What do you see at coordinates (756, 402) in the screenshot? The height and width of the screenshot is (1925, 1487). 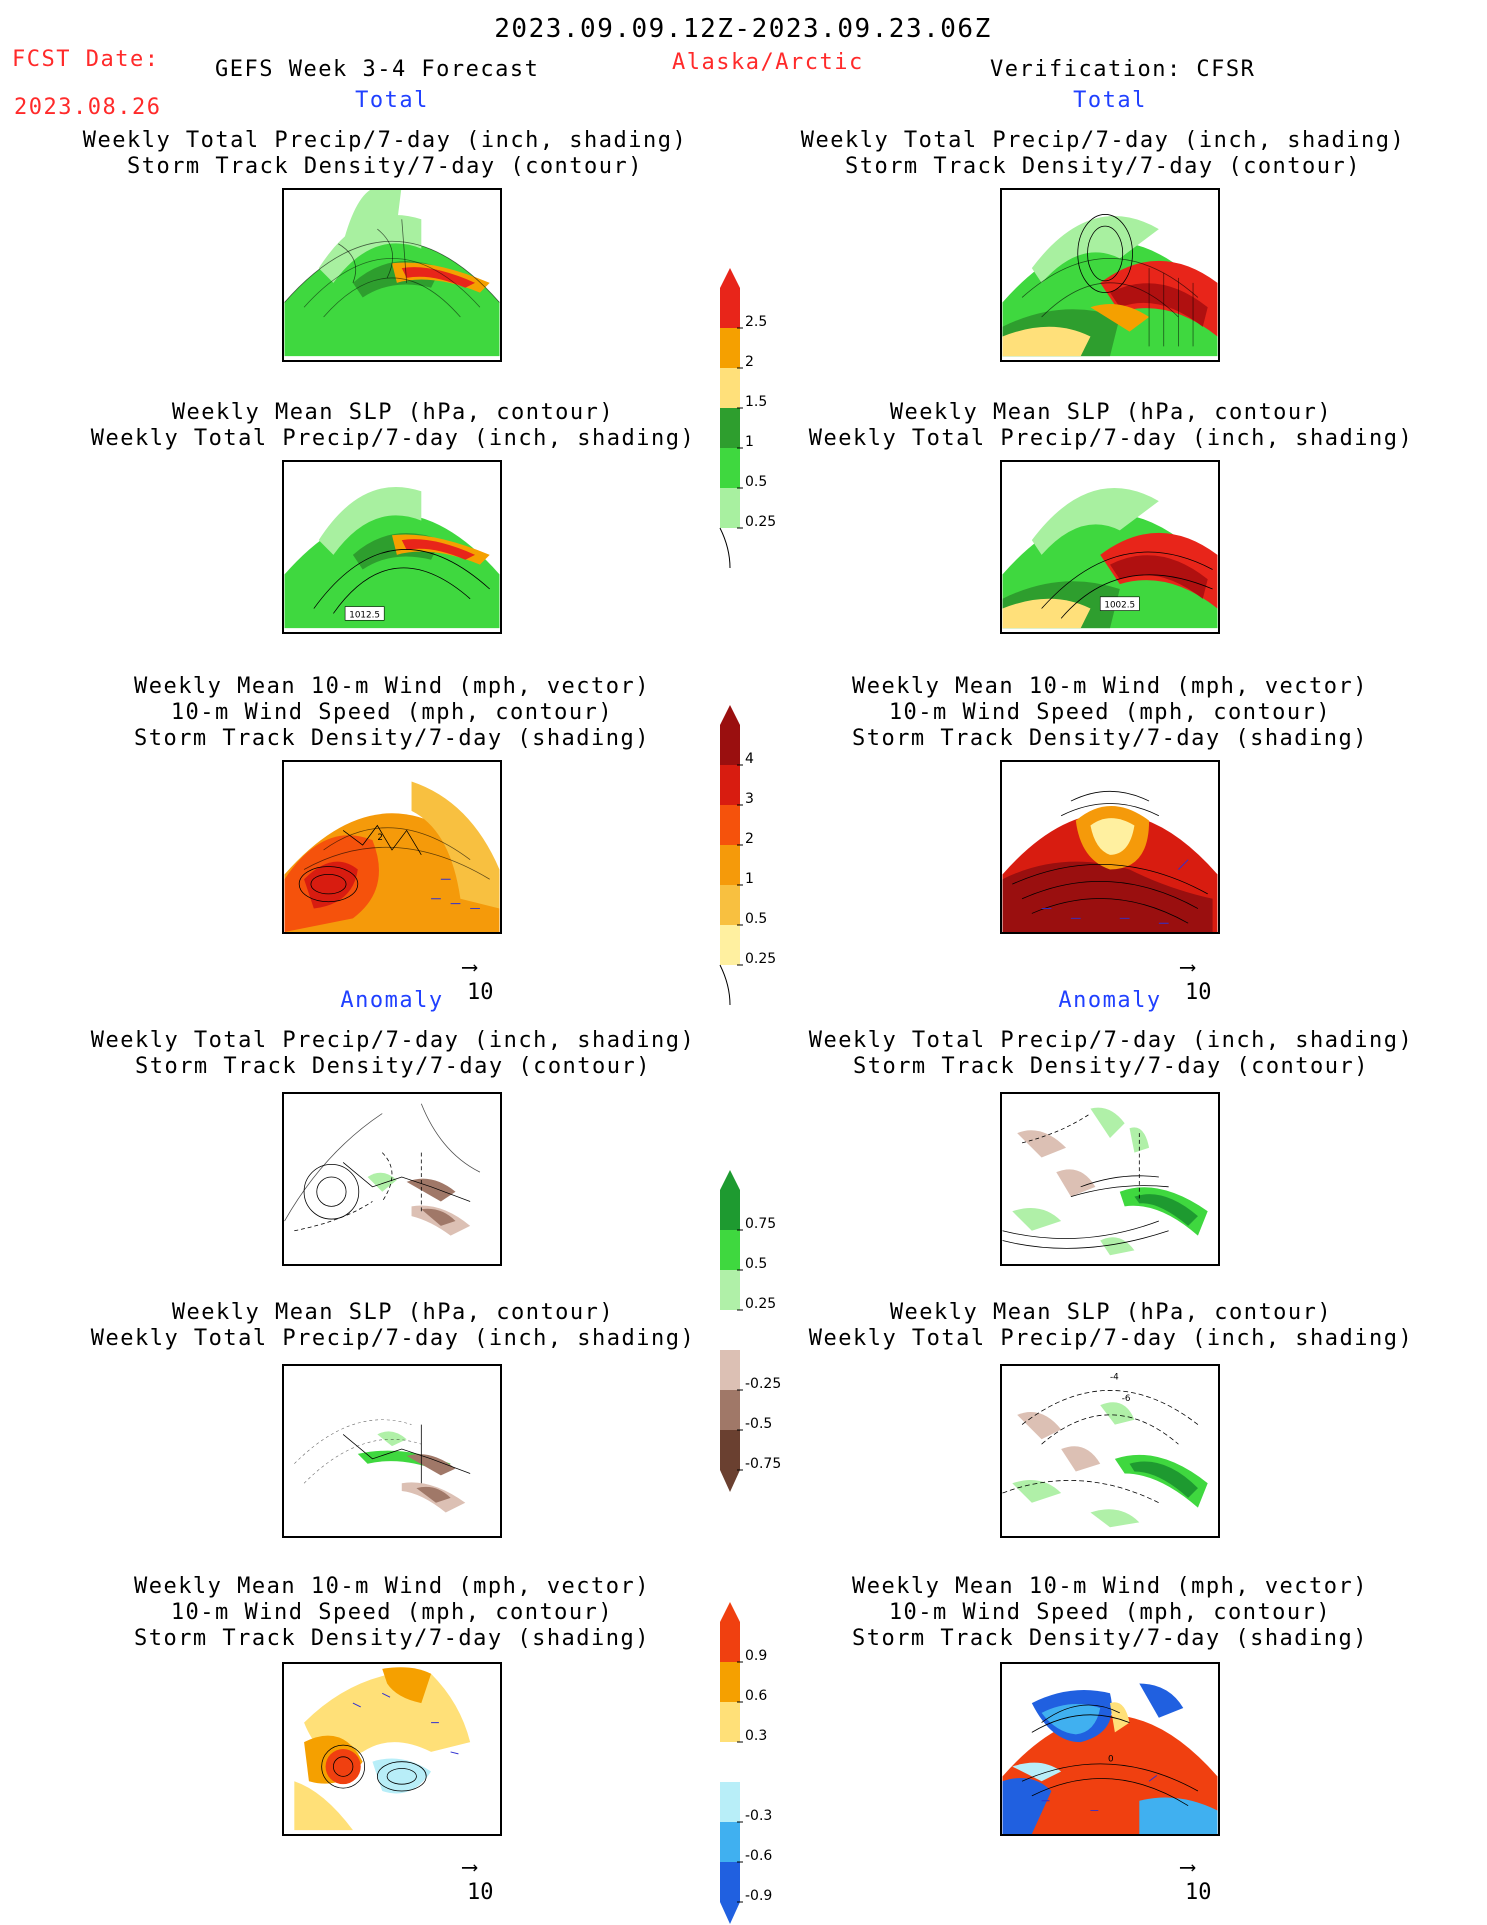 I see `colorbar-tick-label: 1.5` at bounding box center [756, 402].